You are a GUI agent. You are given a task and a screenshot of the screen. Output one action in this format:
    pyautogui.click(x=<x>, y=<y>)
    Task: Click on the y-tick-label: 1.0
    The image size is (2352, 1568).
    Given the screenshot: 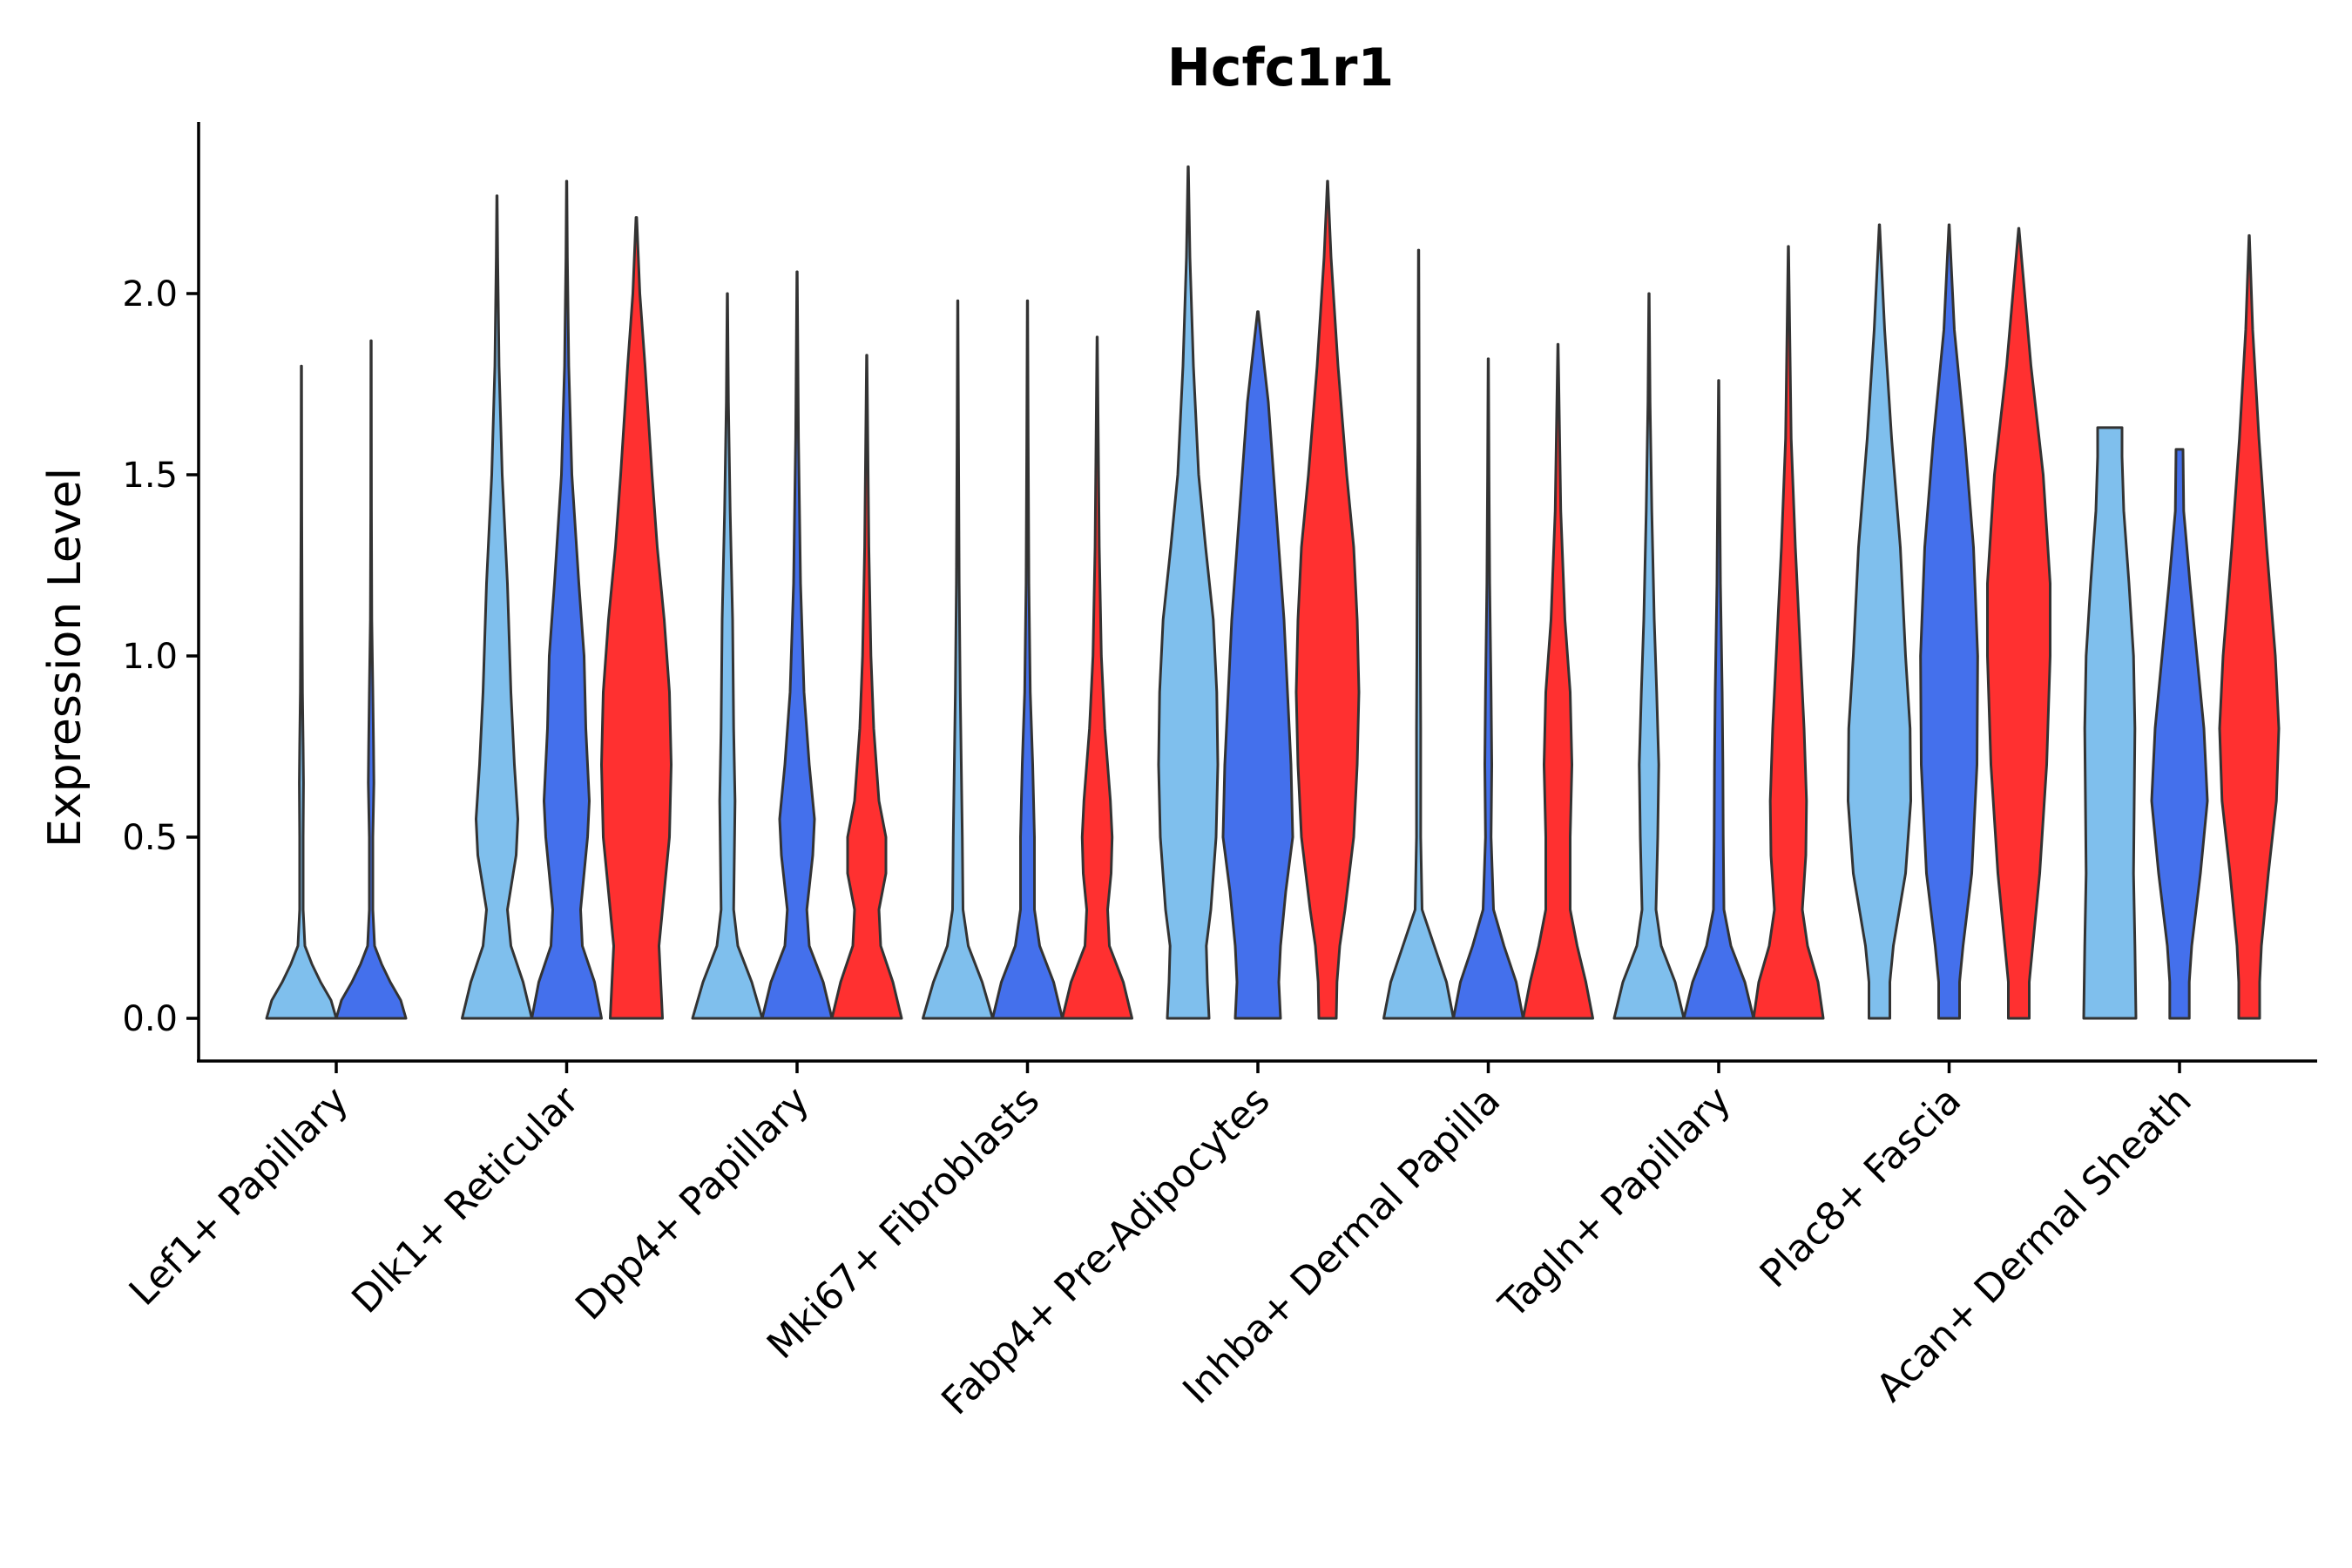 What is the action you would take?
    pyautogui.click(x=150, y=657)
    